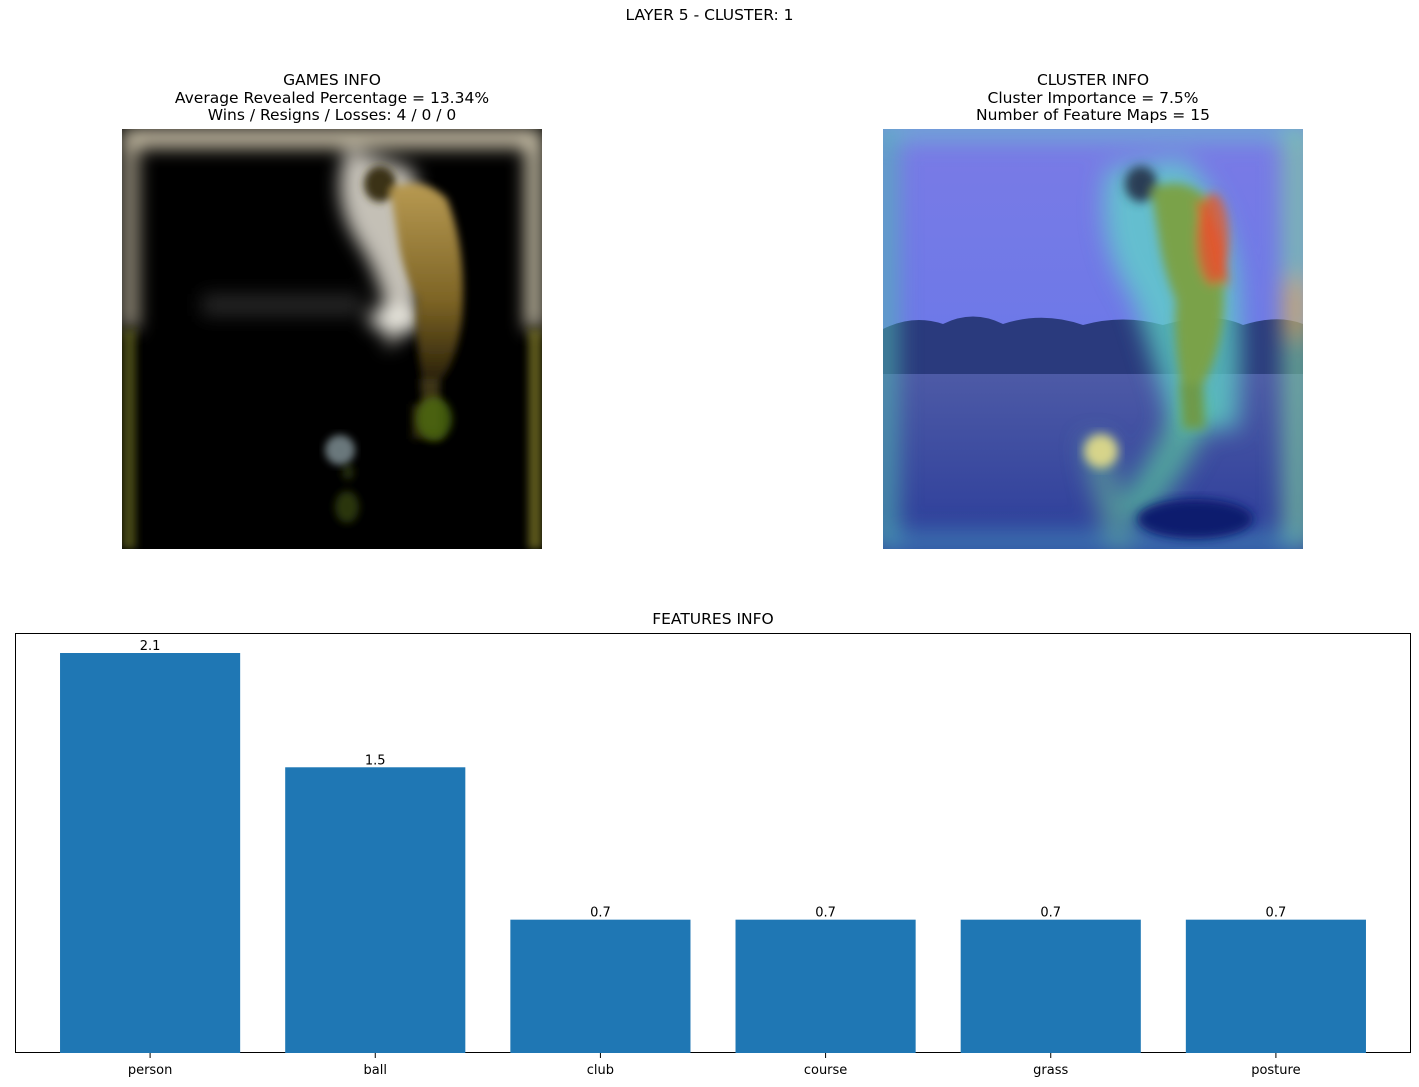 Image resolution: width=1419 pixels, height=1087 pixels. I want to click on x-tick-label-club: club, so click(600, 1070).